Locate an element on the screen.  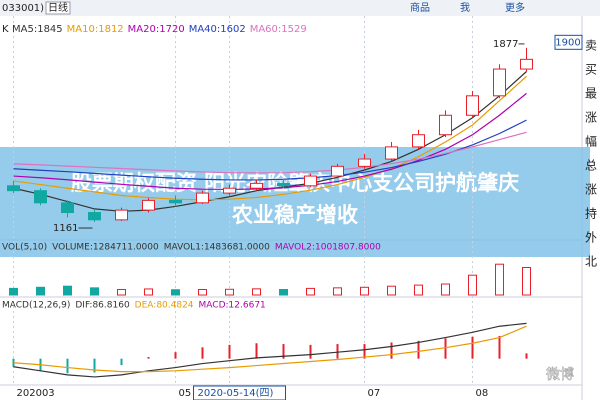
tab-label: 日线 is located at coordinates (58, 7).